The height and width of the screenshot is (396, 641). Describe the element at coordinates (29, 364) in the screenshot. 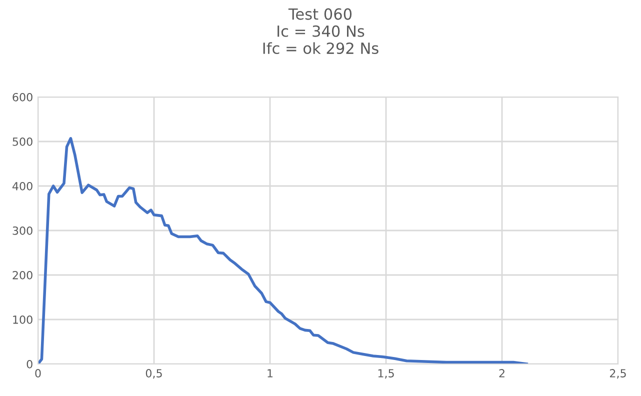

I see `y-tick-label: 0` at that location.